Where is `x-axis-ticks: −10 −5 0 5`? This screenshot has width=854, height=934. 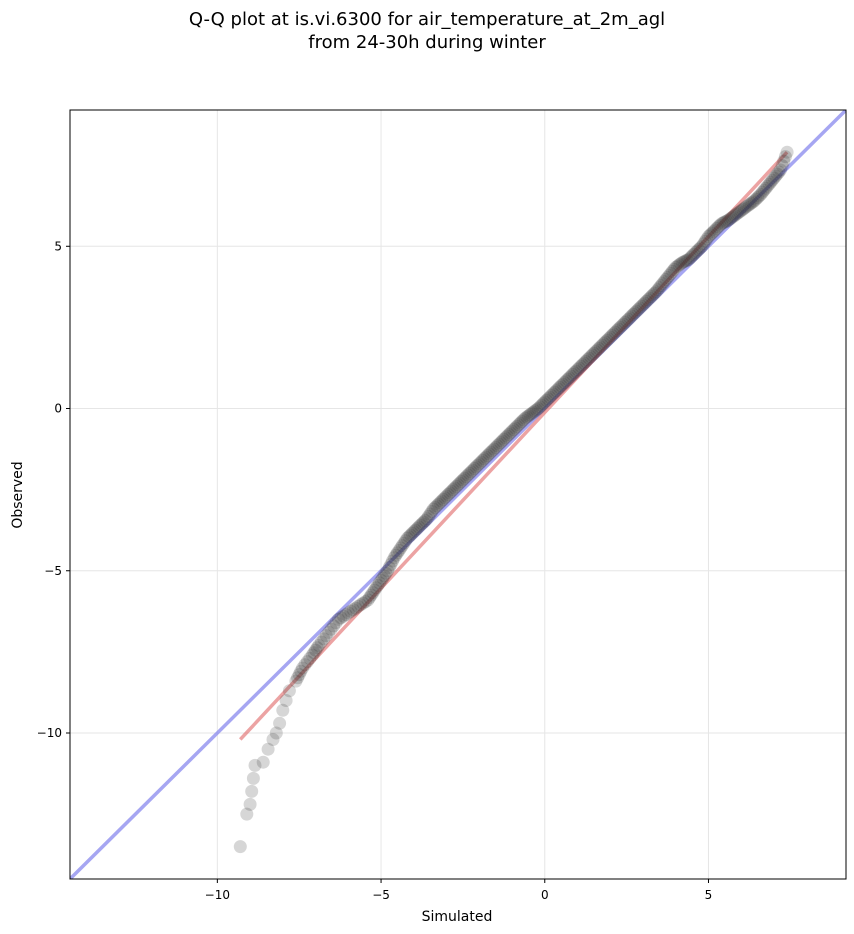
x-axis-ticks: −10 −5 0 5 is located at coordinates (458, 890).